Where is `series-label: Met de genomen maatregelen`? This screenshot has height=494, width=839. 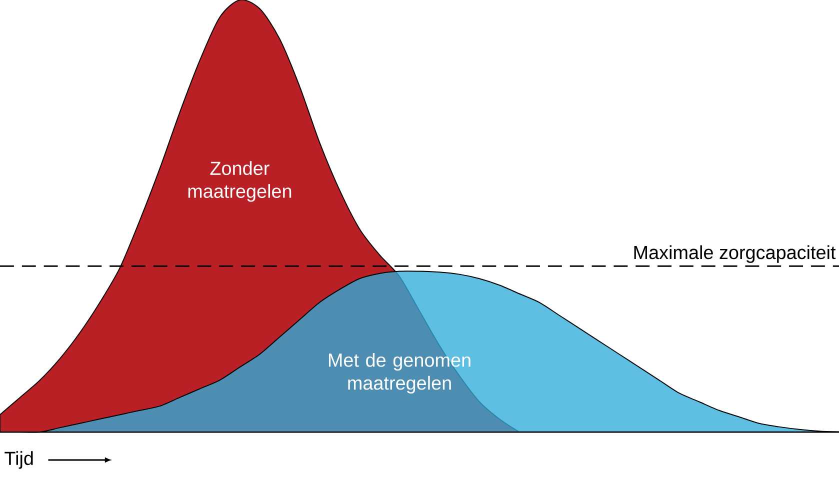
series-label: Met de genomen maatregelen is located at coordinates (399, 373).